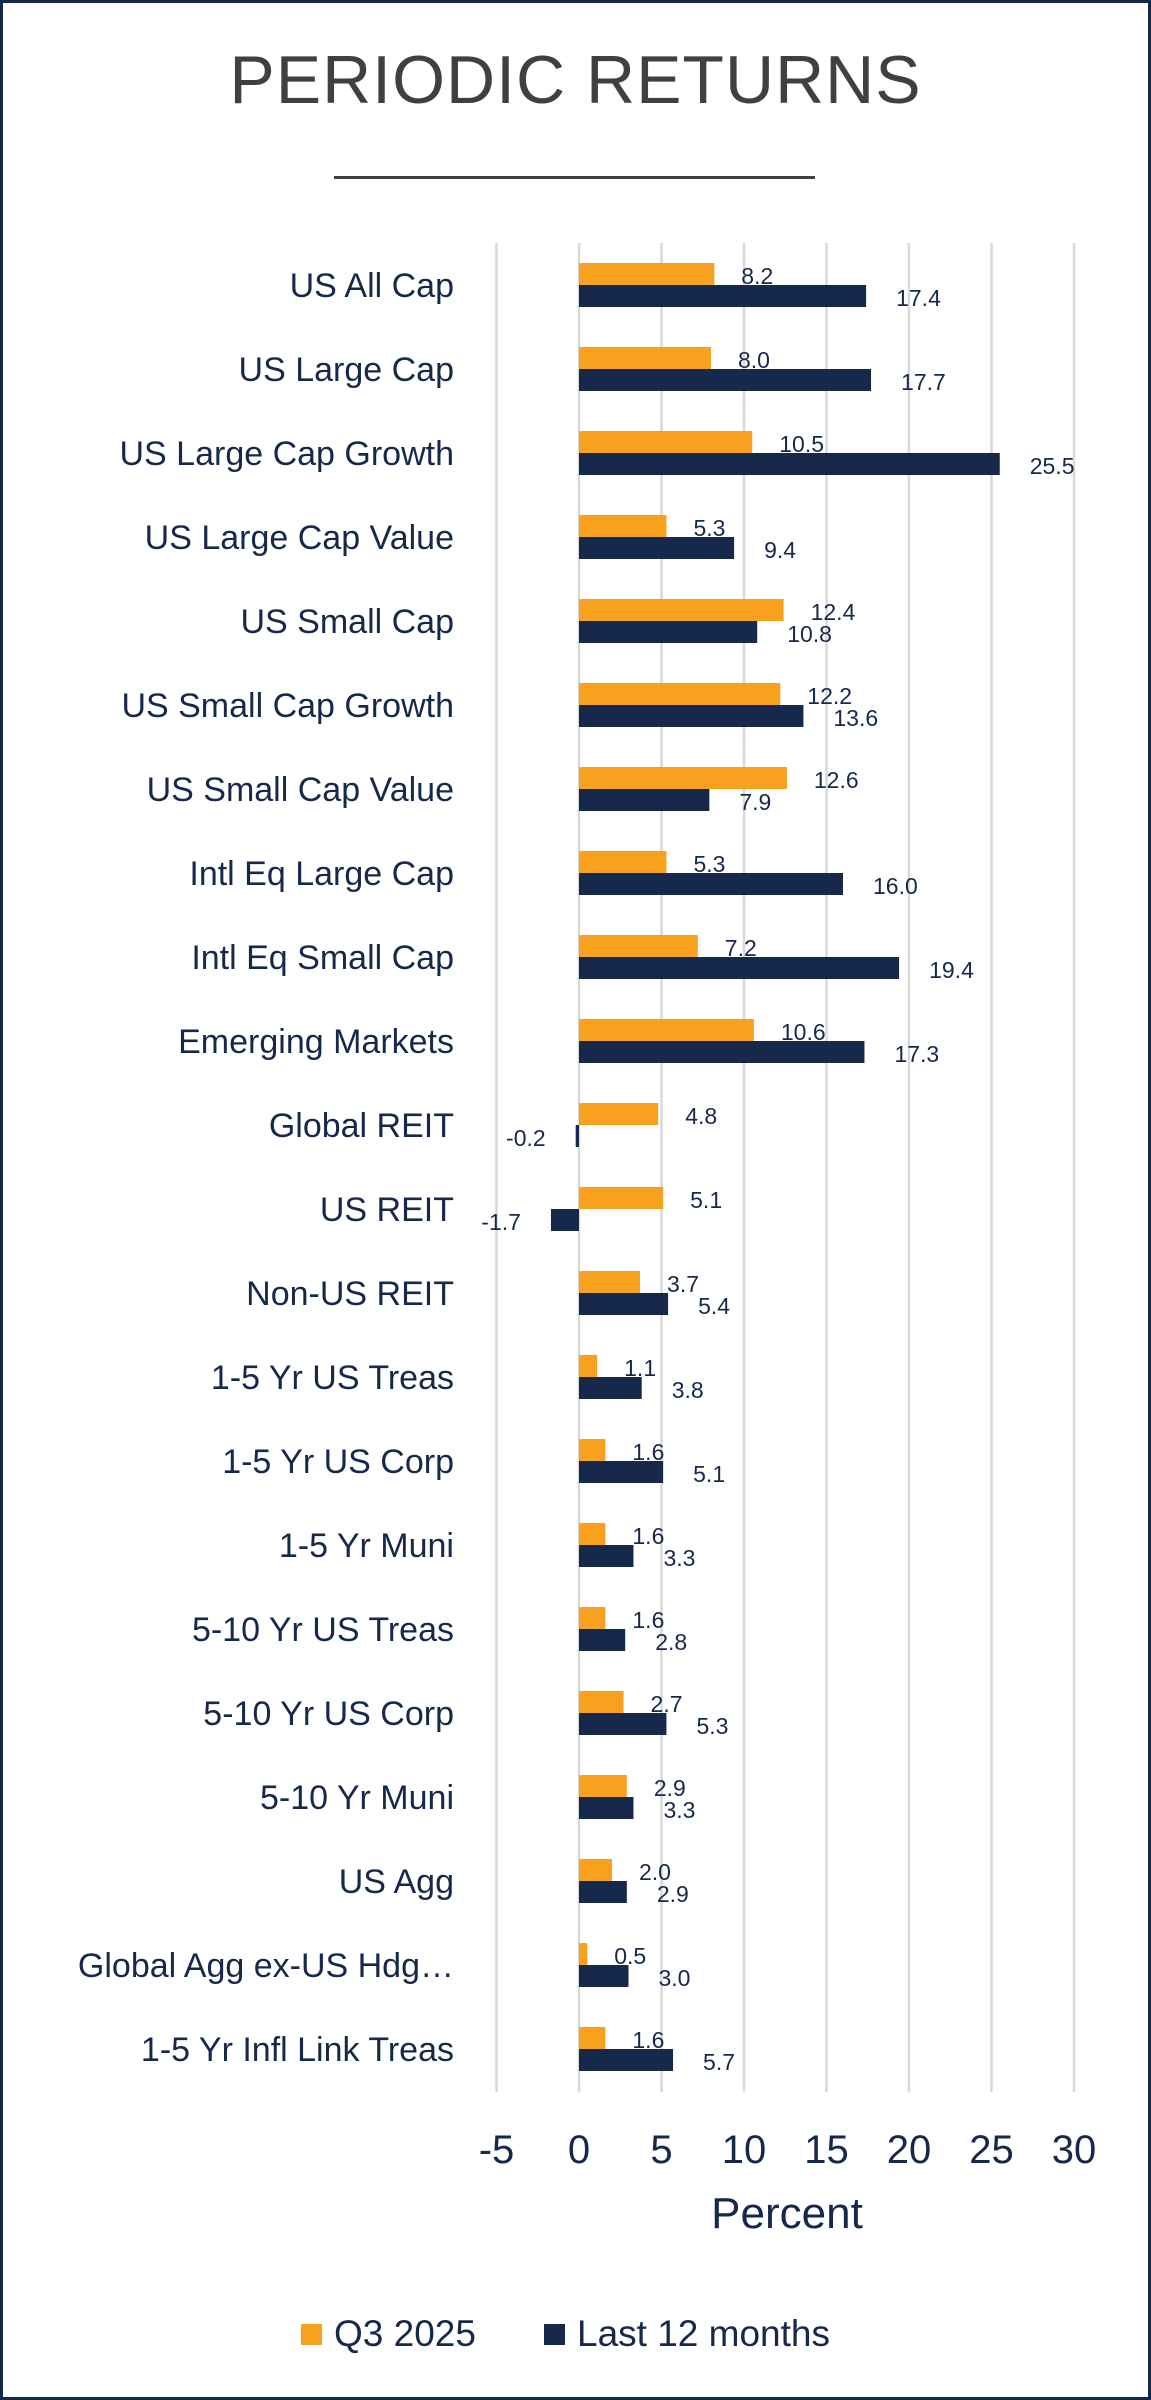 This screenshot has height=2400, width=1151. Describe the element at coordinates (725, 380) in the screenshot. I see `bar-last-12-months-us-large-cap` at that location.